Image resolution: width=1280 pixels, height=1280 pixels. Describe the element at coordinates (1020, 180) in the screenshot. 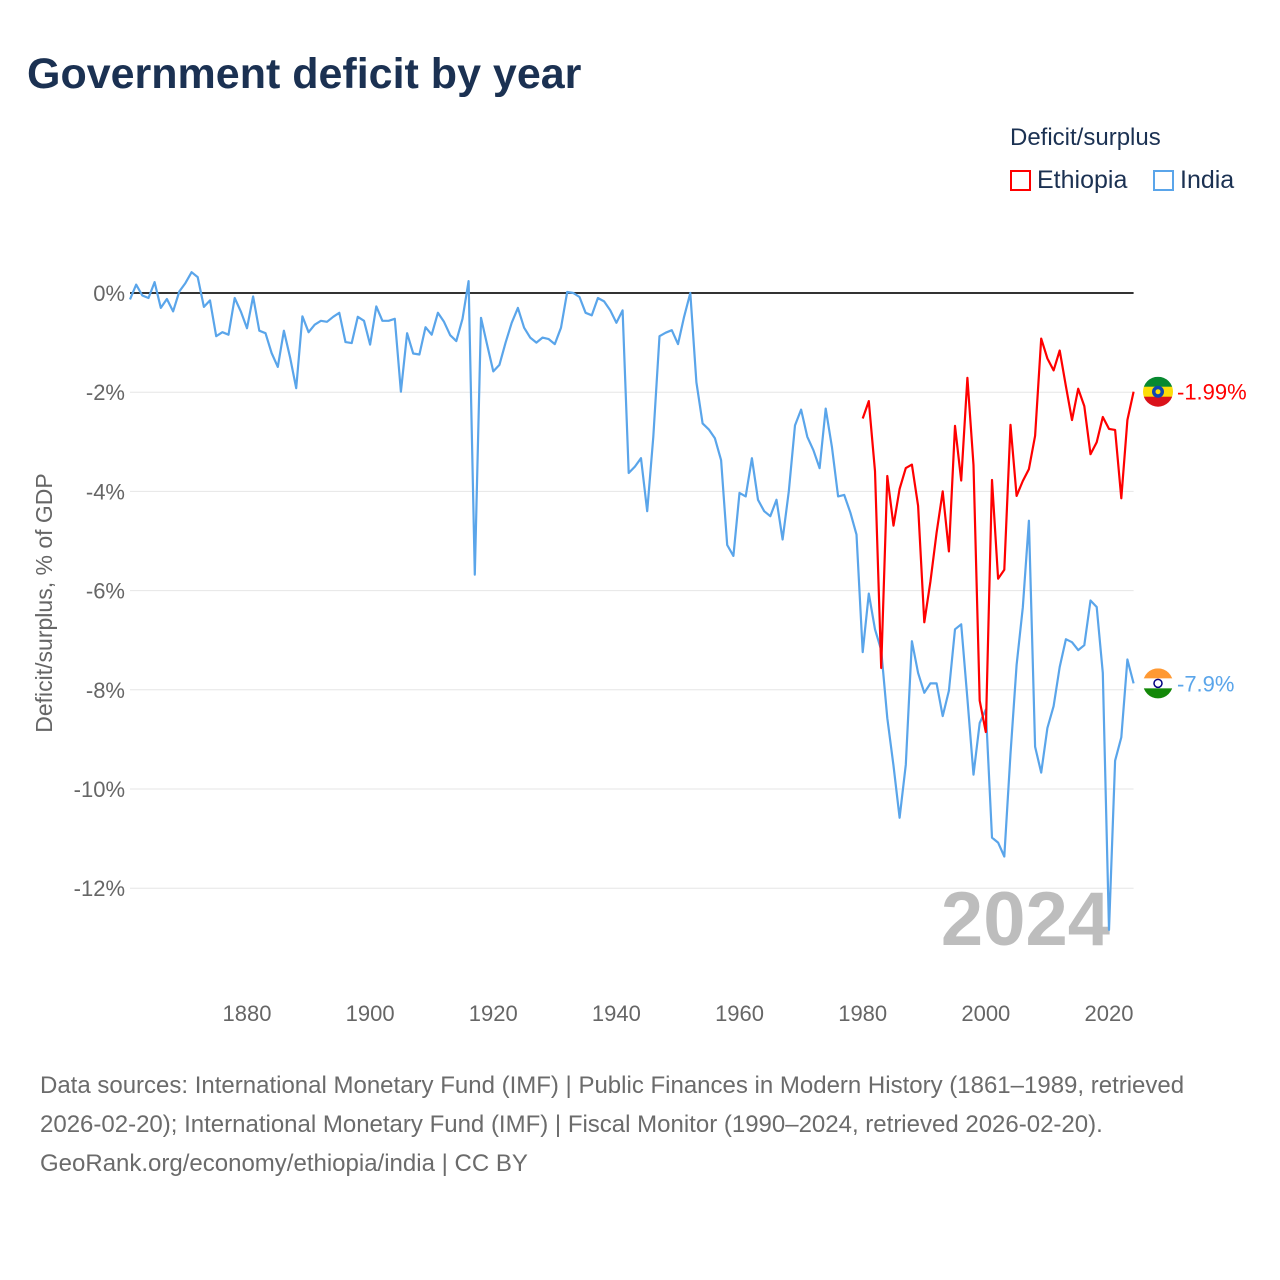

I see `legend-swatch-ethiopia` at that location.